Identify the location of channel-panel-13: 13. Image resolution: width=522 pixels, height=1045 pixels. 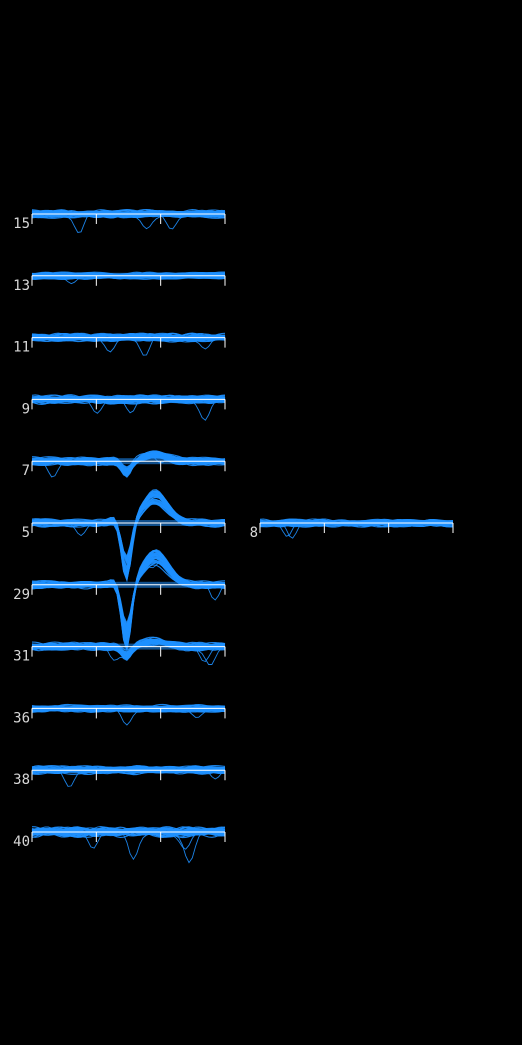
(119, 282).